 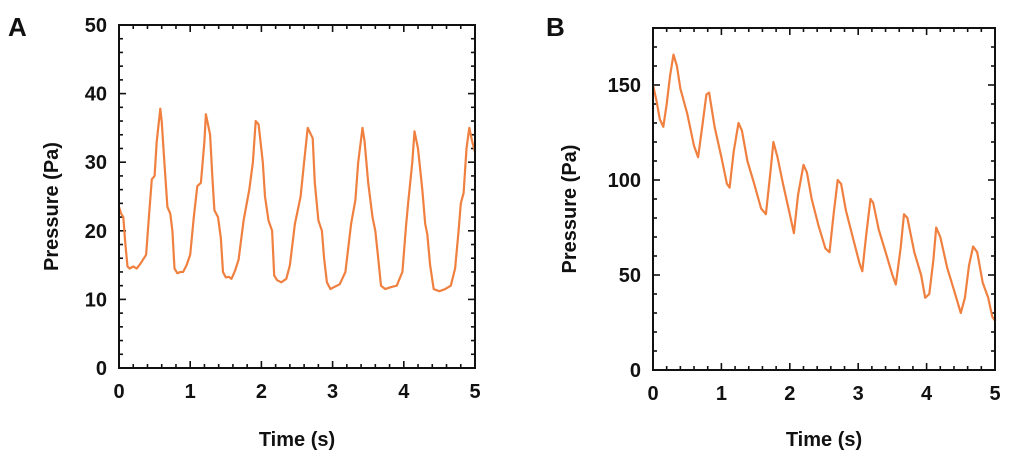 What do you see at coordinates (96, 95) in the screenshot?
I see `y-tick-label: 40` at bounding box center [96, 95].